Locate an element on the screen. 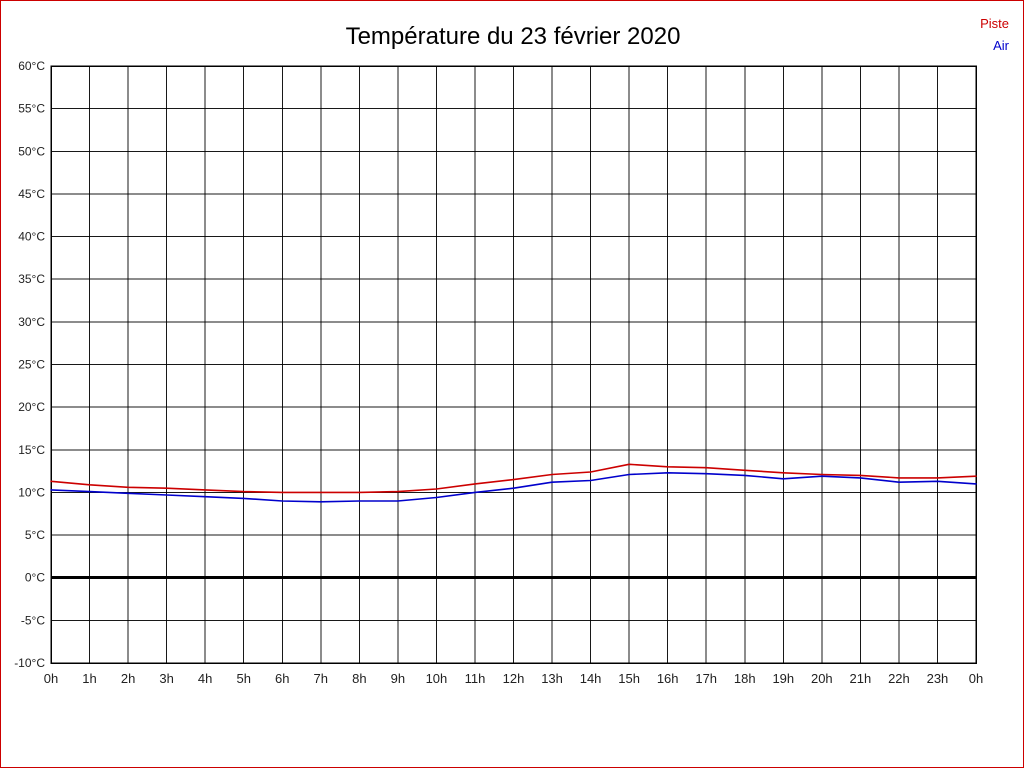  x-tick-label: 14h is located at coordinates (591, 678).